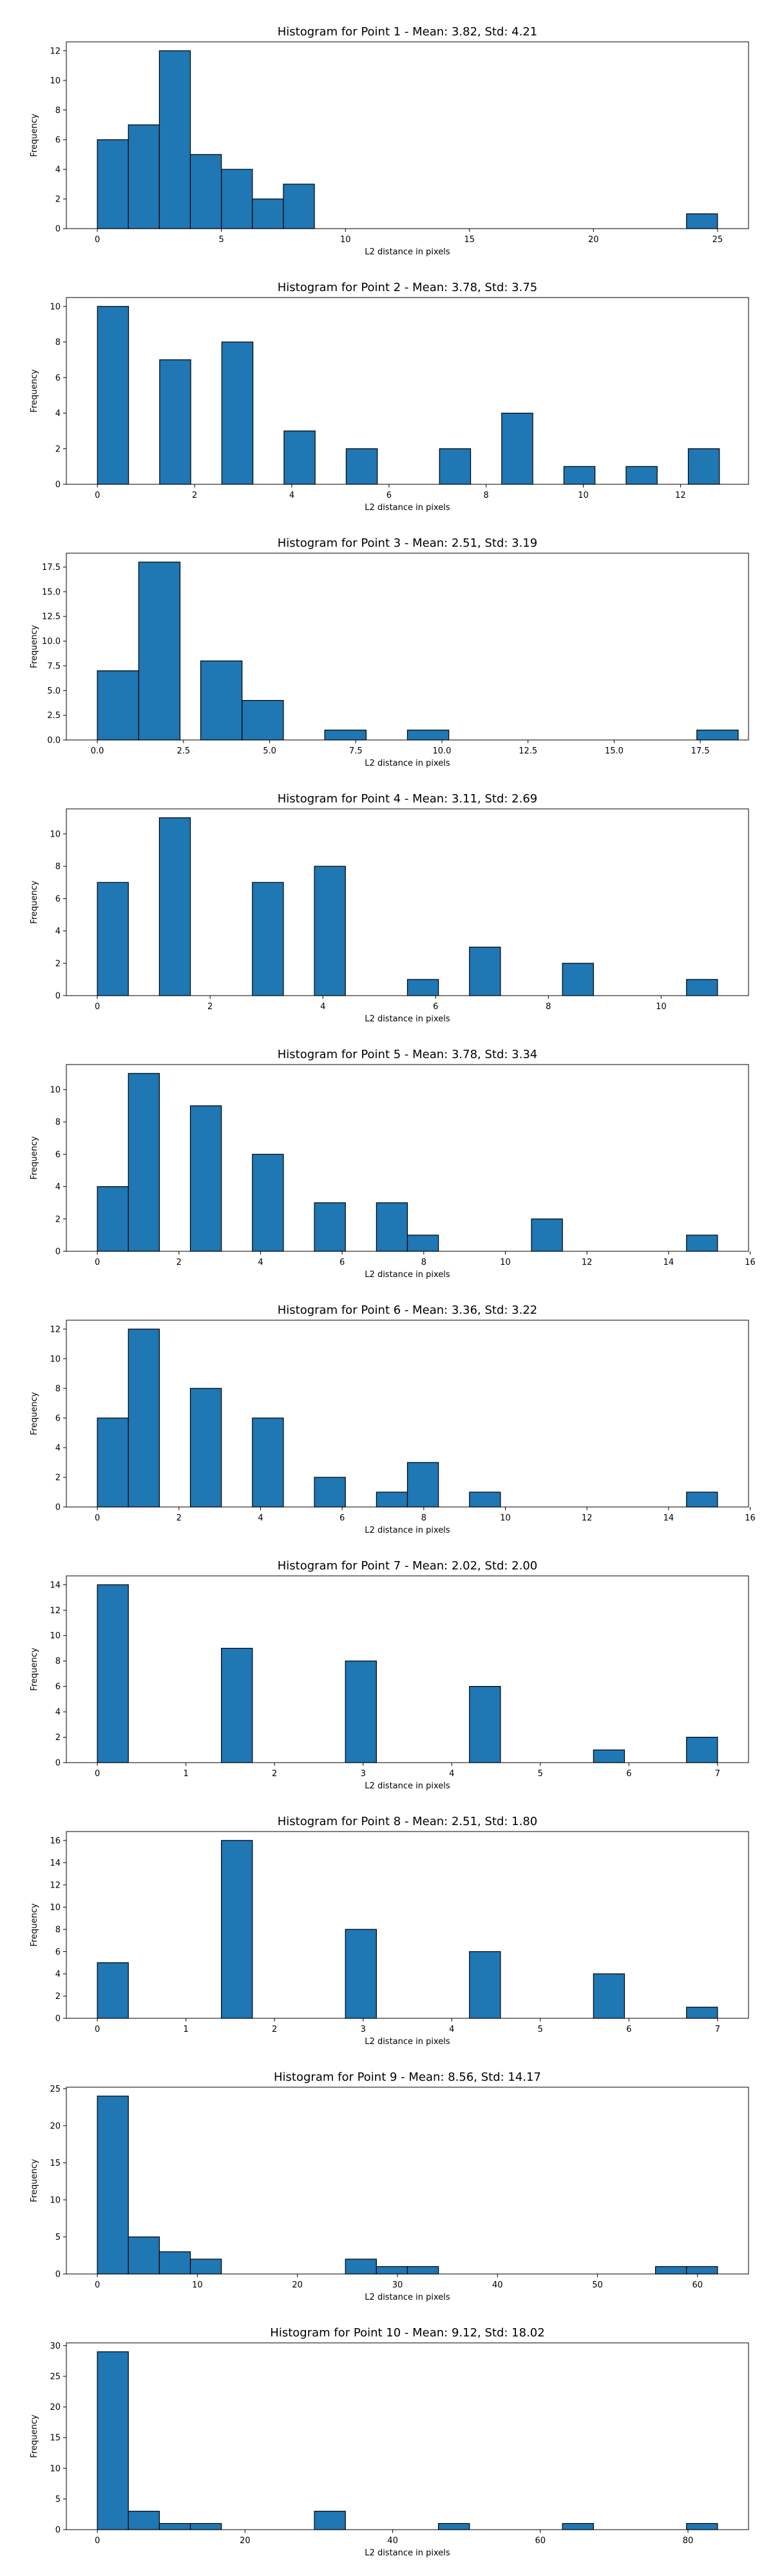  I want to click on x-tick-label: 6, so click(628, 2030).